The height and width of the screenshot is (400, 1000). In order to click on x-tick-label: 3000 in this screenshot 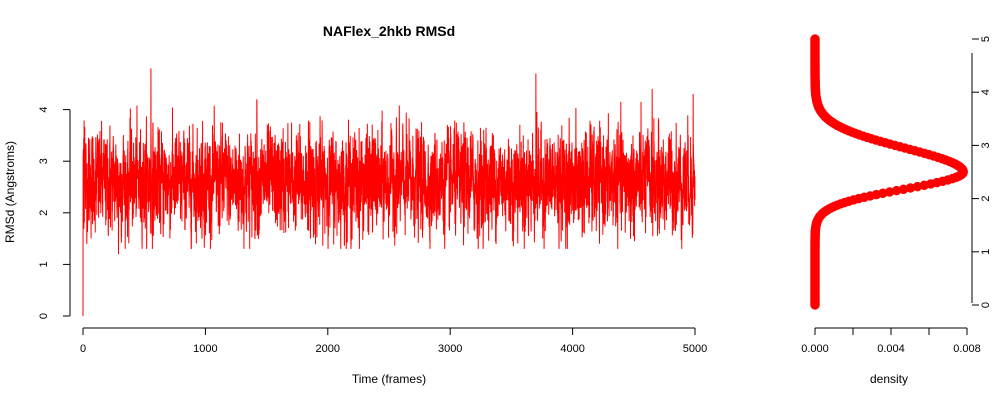, I will do `click(450, 349)`.